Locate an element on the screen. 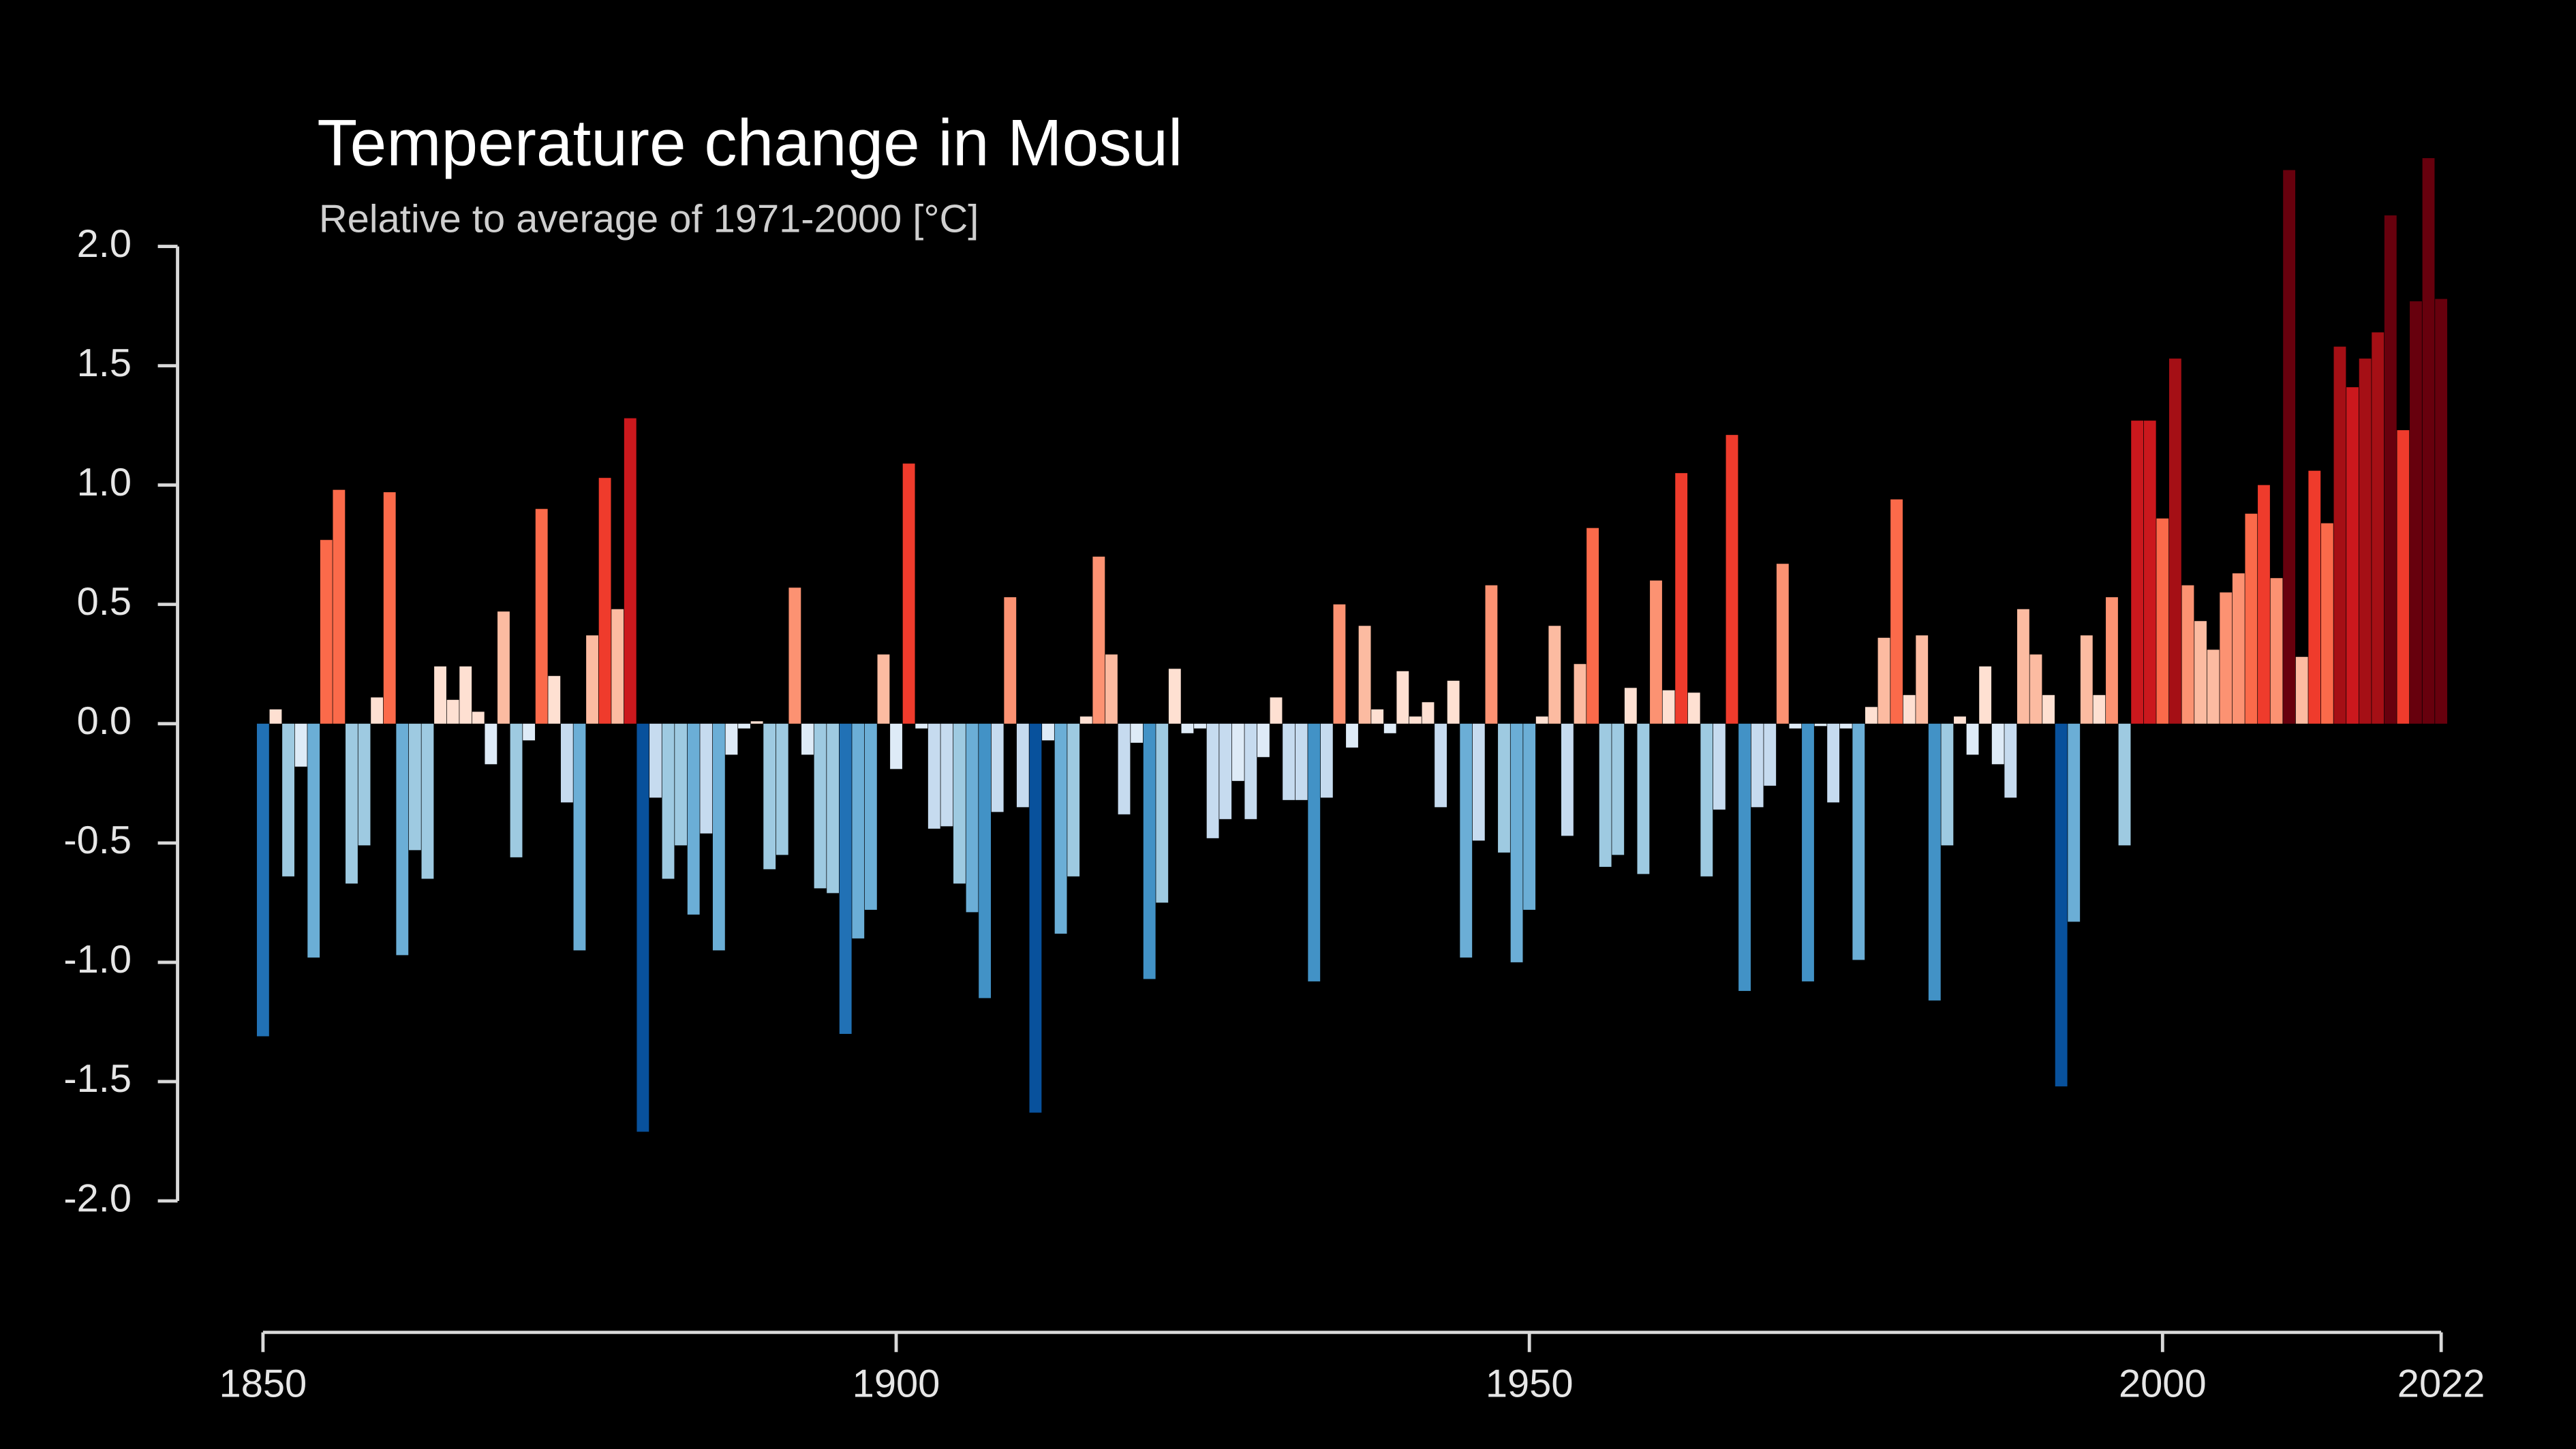 This screenshot has height=1449, width=2576. y-tick-label: 1.0 is located at coordinates (105, 482).